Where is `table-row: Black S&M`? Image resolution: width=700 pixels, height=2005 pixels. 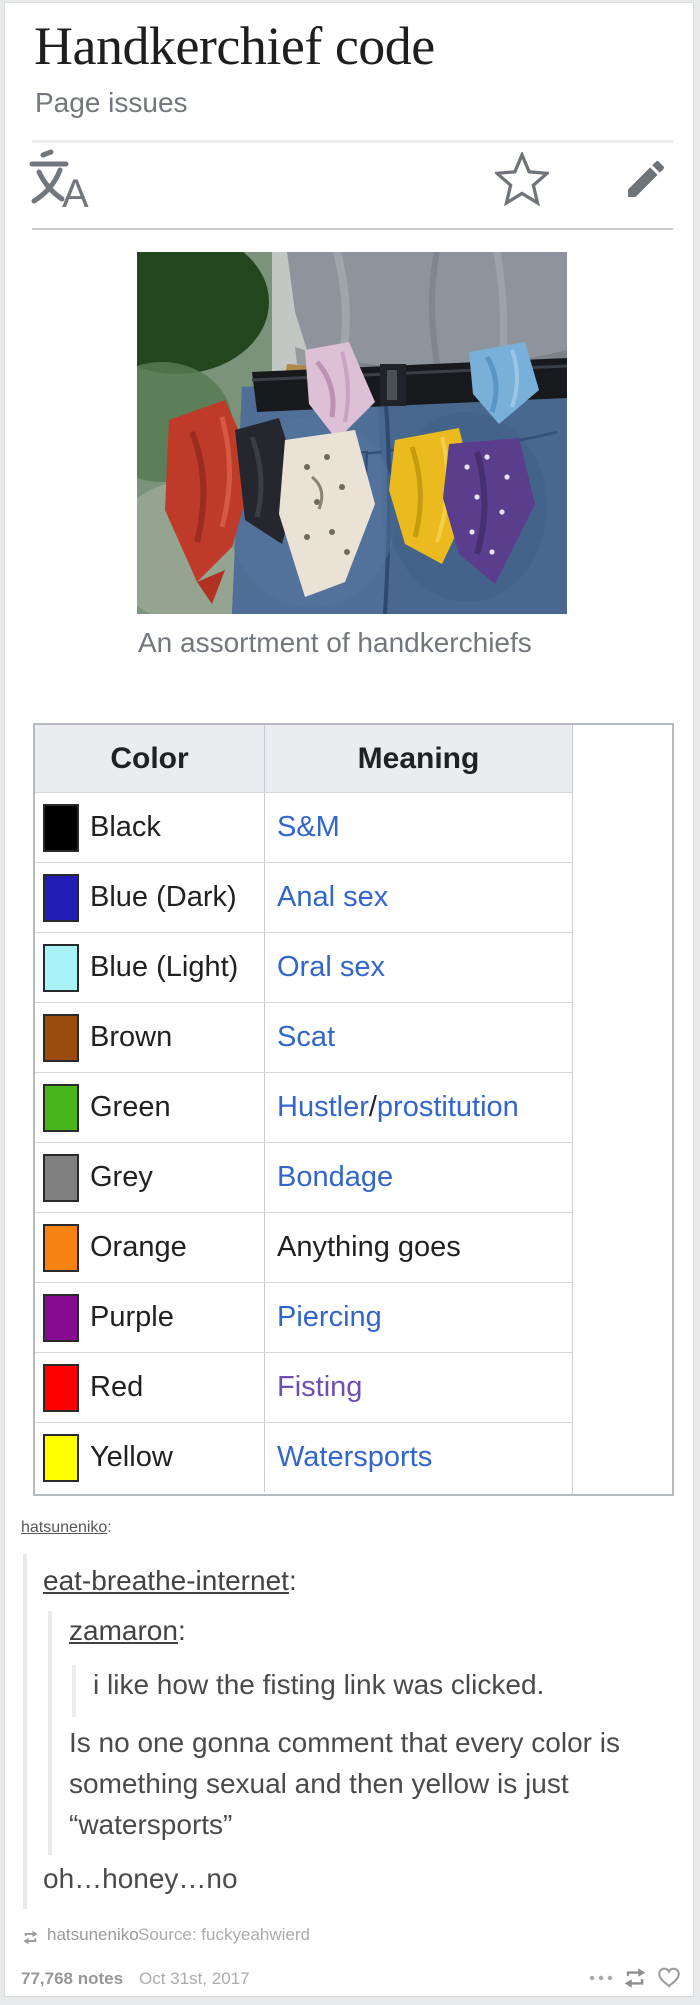 table-row: Black S&M is located at coordinates (303, 827).